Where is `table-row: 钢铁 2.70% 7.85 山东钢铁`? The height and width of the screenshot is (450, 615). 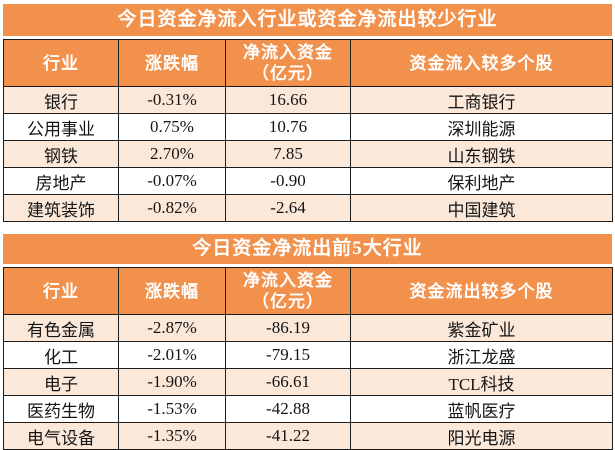
table-row: 钢铁 2.70% 7.85 山东钢铁 is located at coordinates (308, 154).